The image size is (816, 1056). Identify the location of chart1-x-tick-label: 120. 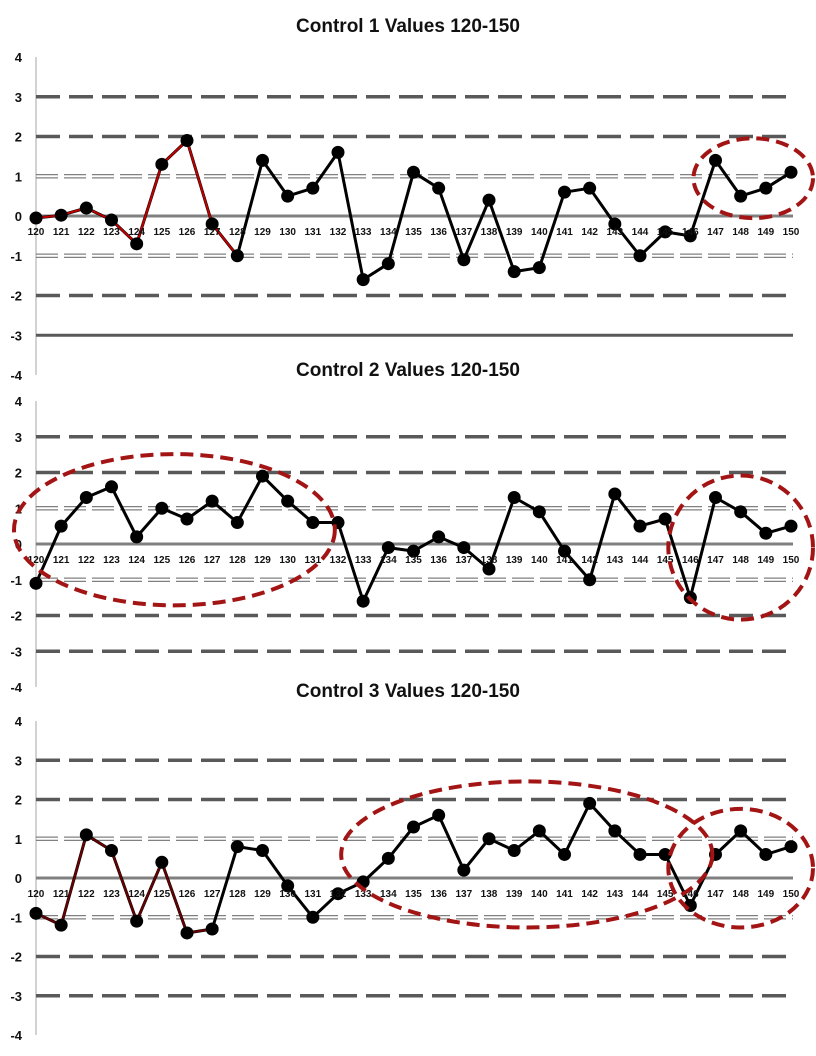
(36, 232).